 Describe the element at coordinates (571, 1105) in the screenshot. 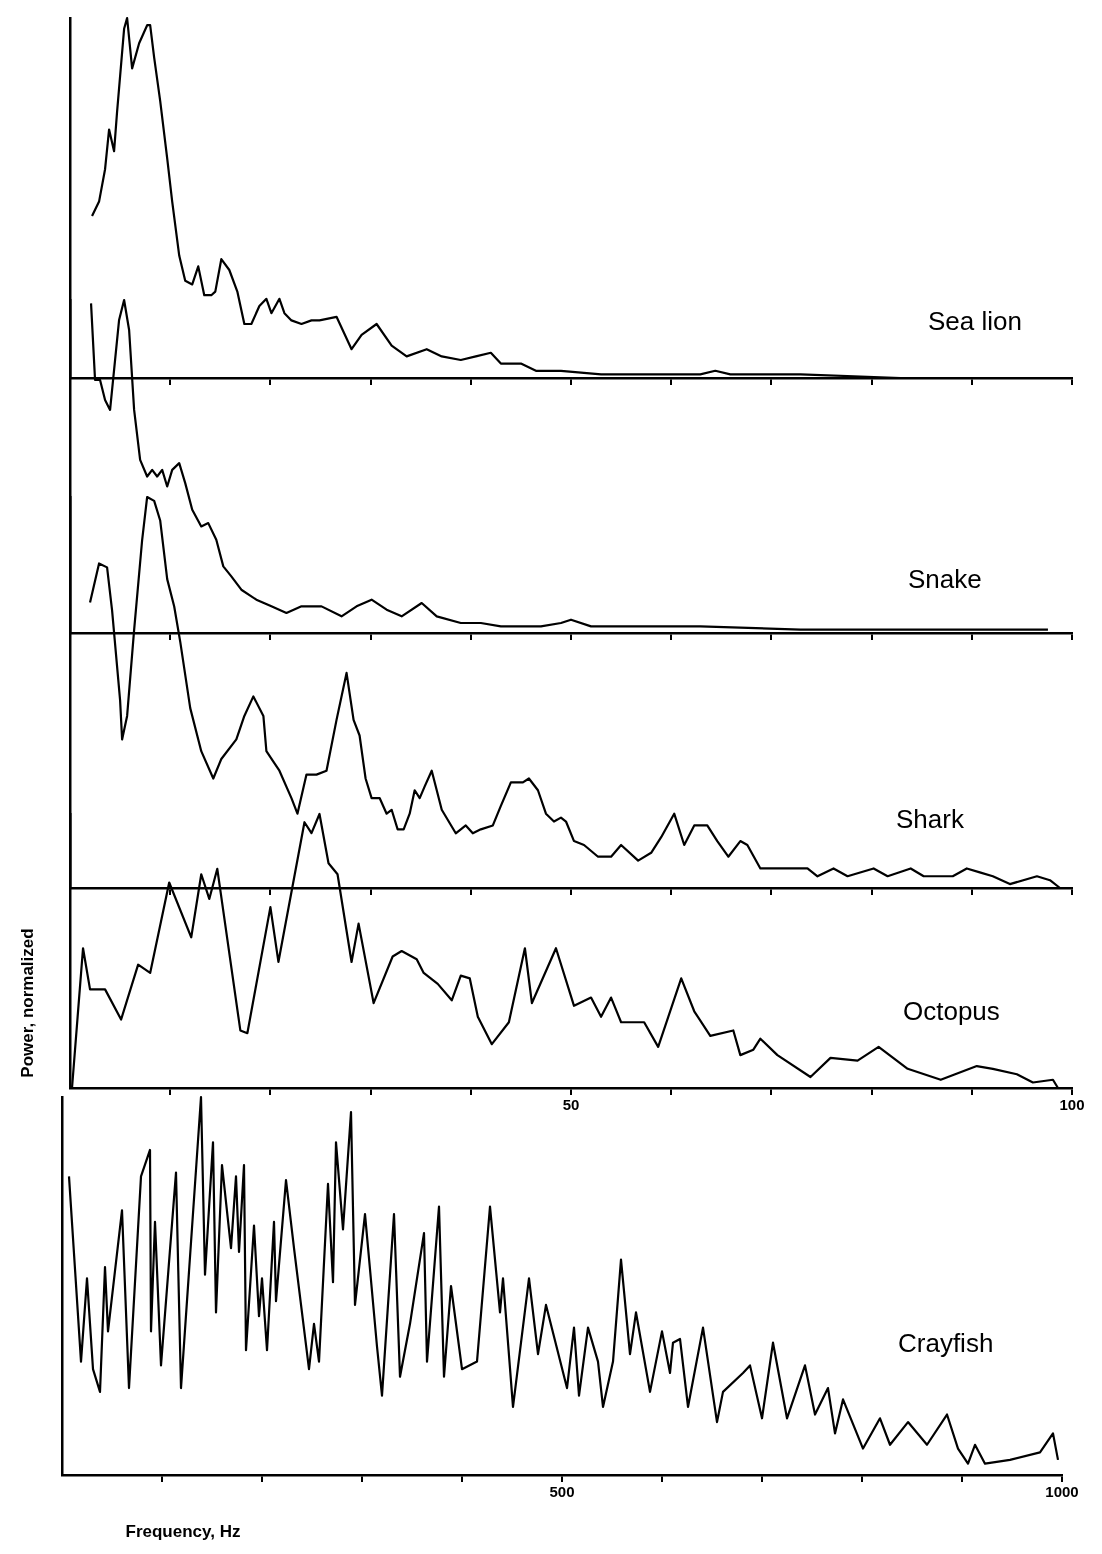

I see `x-tick-label: 50` at that location.